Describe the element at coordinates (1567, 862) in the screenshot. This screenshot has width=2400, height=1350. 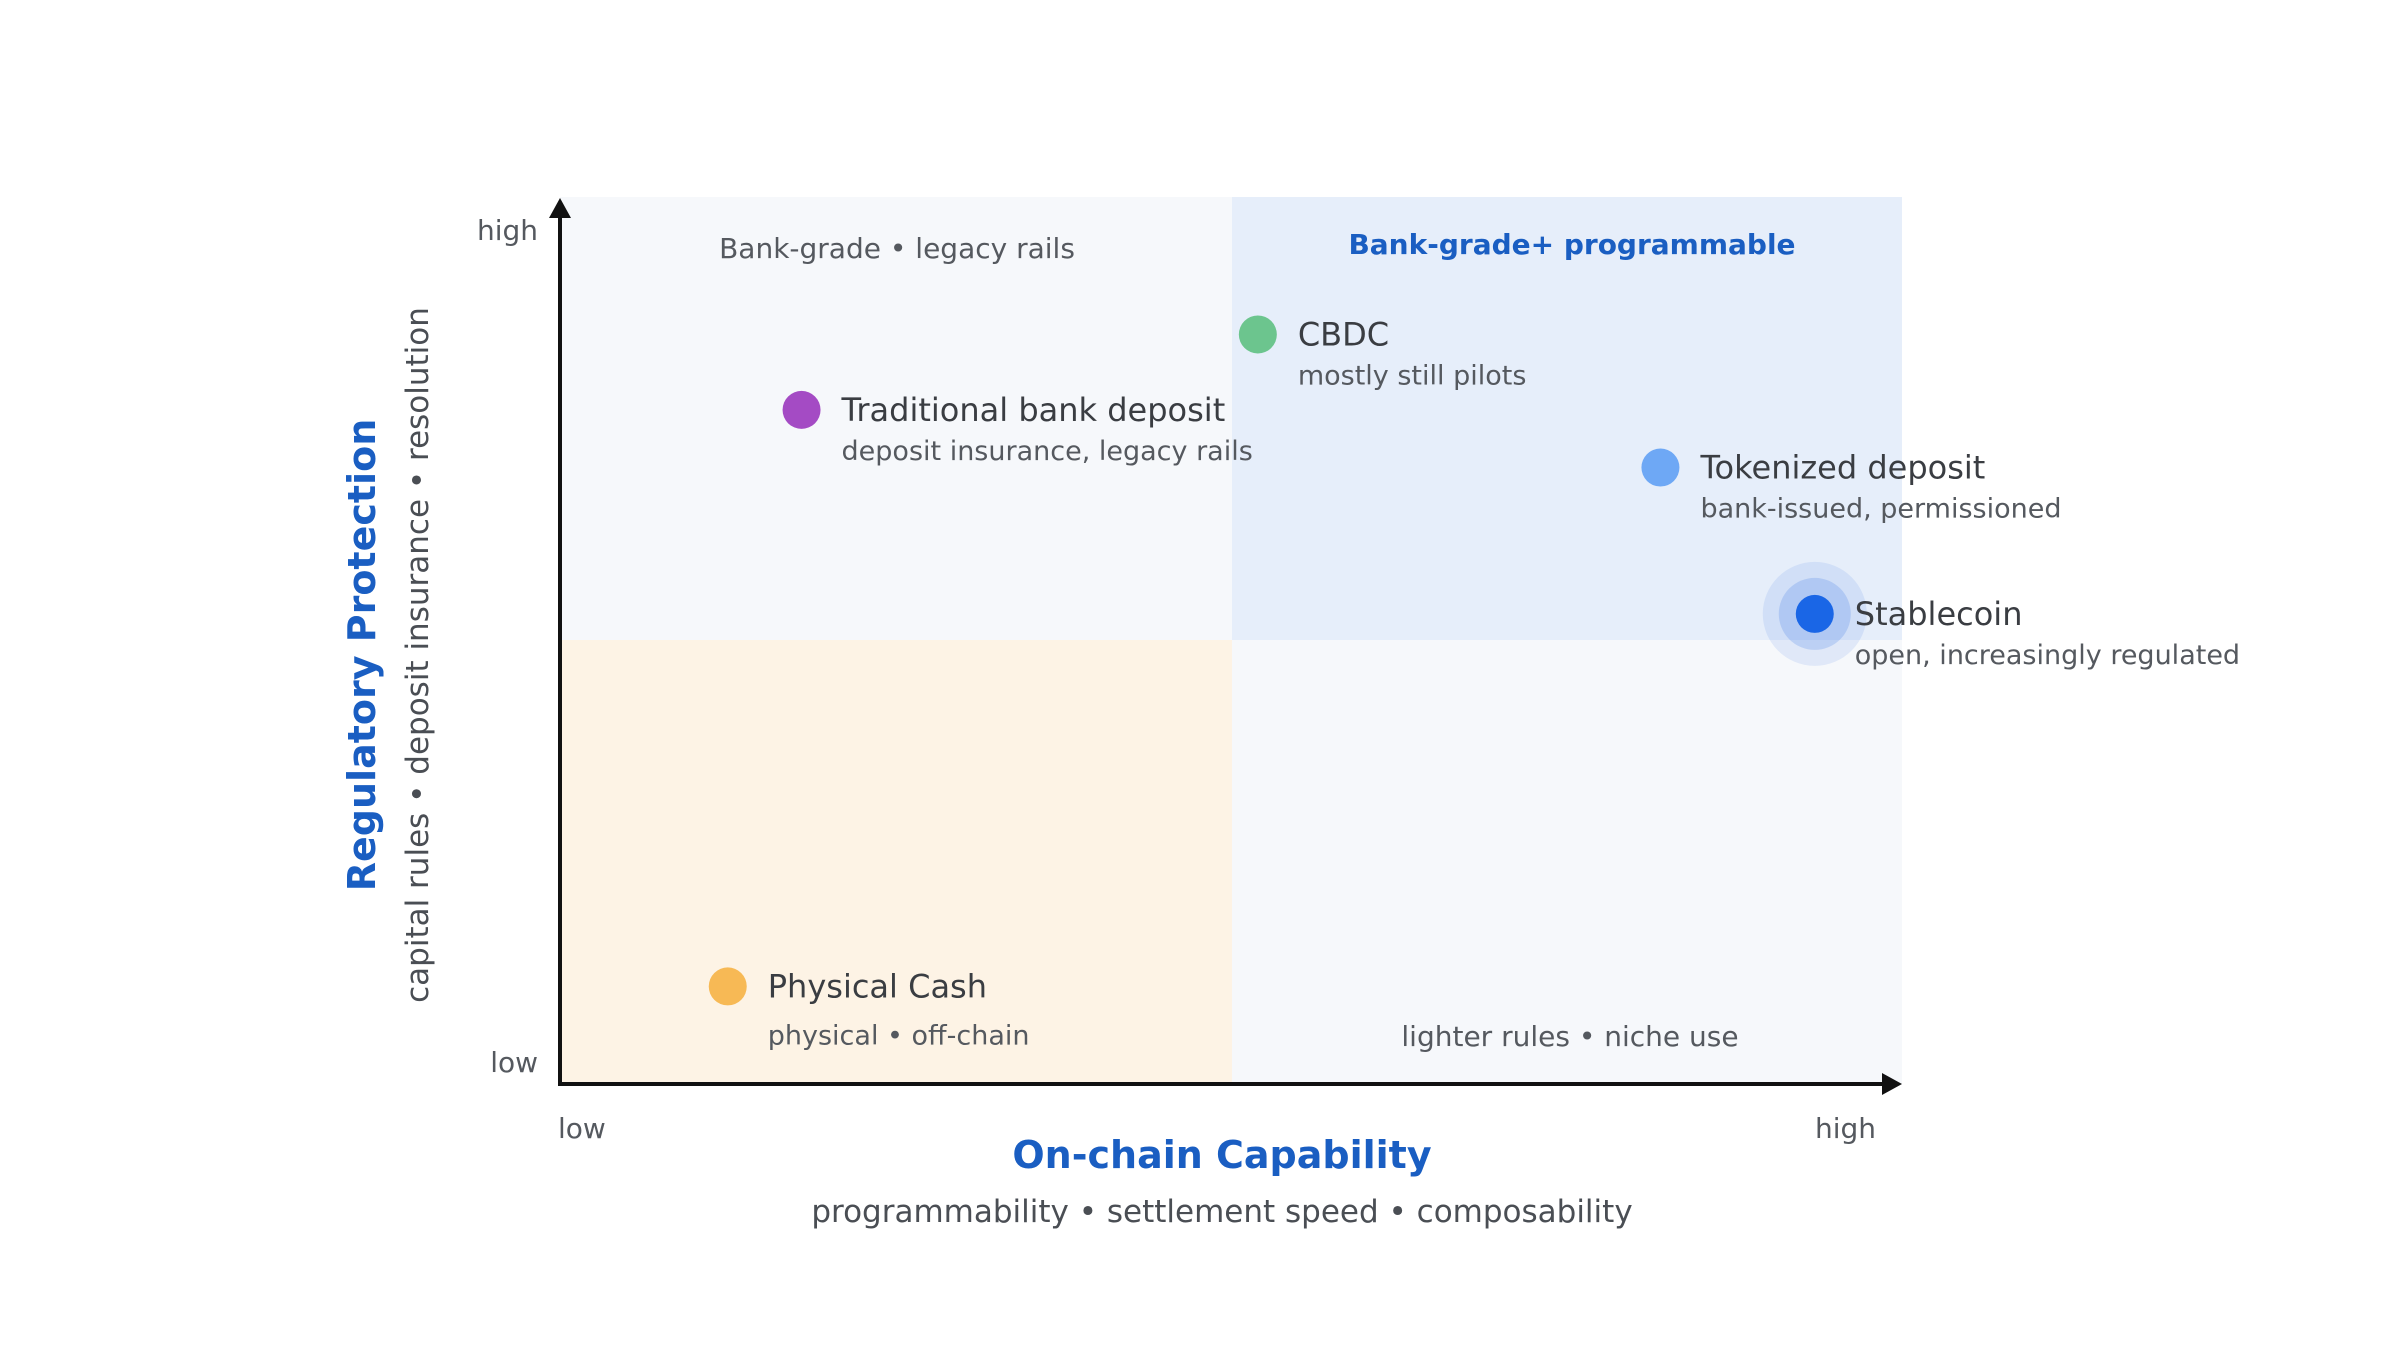
I see `quadrant-bottom-right` at that location.